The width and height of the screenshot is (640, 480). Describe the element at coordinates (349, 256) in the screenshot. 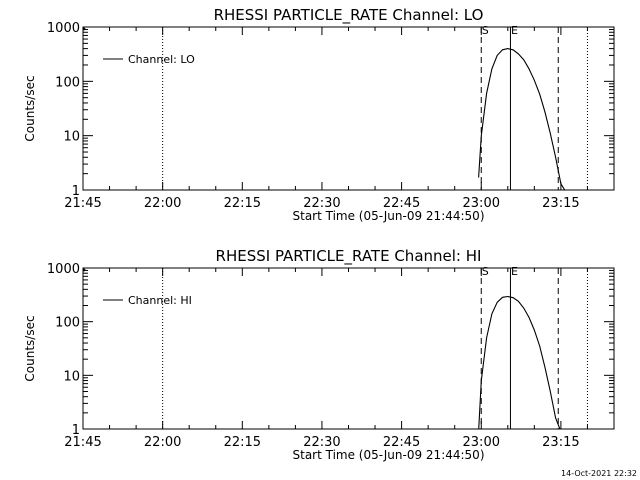

I see `chart-title: RHESSI PARTICLE_RATE Channel: HI` at that location.